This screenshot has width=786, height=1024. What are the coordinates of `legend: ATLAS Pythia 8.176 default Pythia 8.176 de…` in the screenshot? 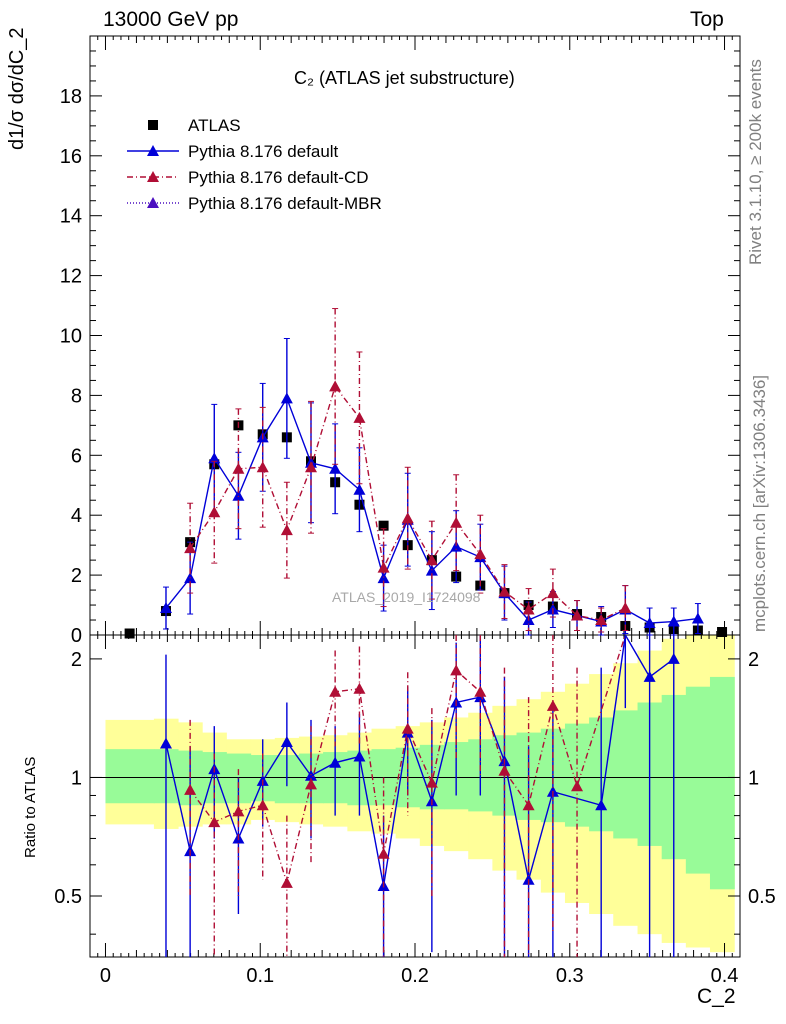 It's located at (254, 164).